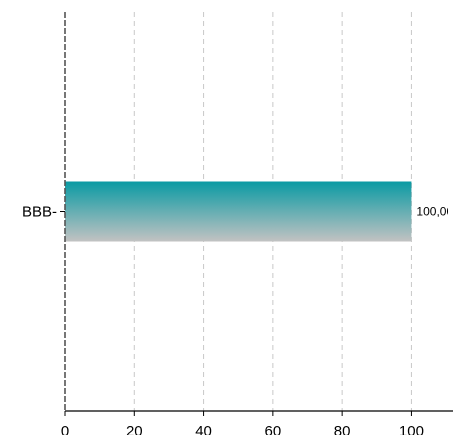 The height and width of the screenshot is (435, 471). I want to click on x-tick-label: 100, so click(411, 429).